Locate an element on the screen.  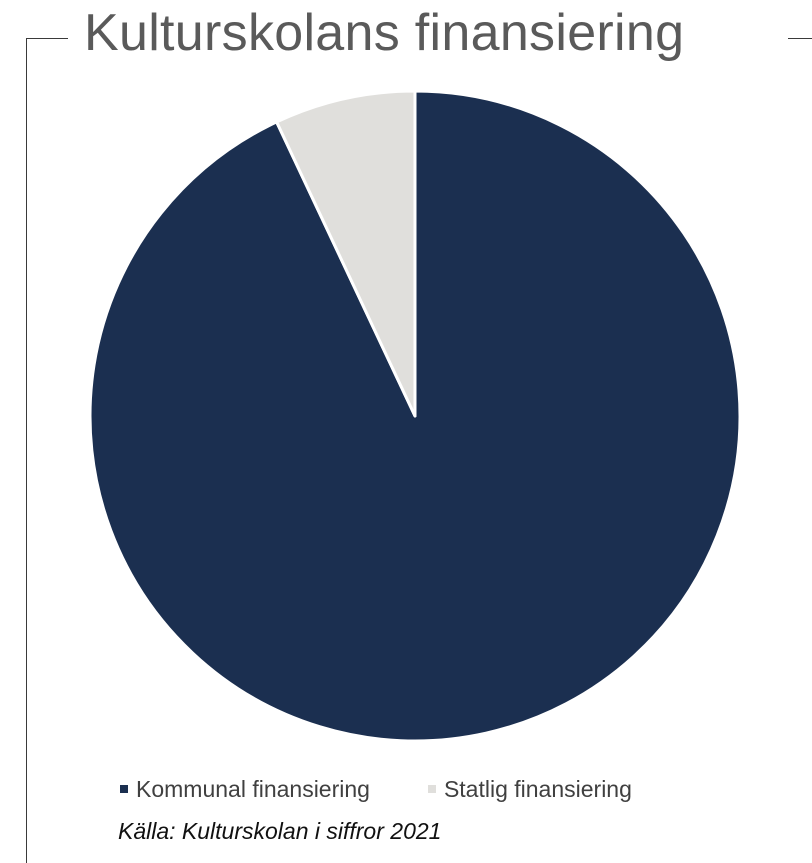
pie-slice-statlig is located at coordinates (346, 253).